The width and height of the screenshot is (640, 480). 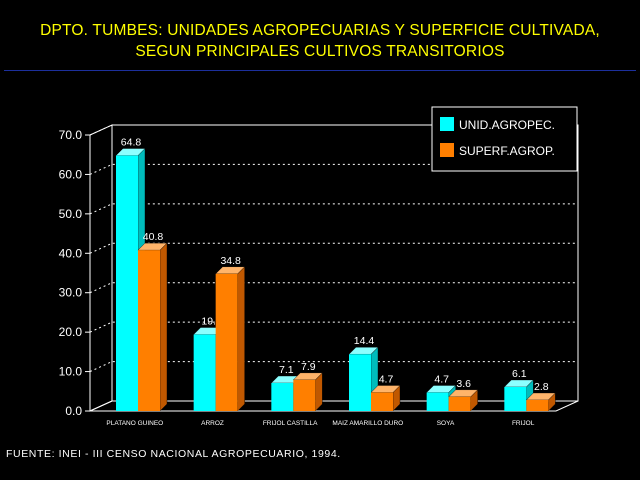 What do you see at coordinates (441, 379) in the screenshot?
I see `data-label-unidades: 4.7` at bounding box center [441, 379].